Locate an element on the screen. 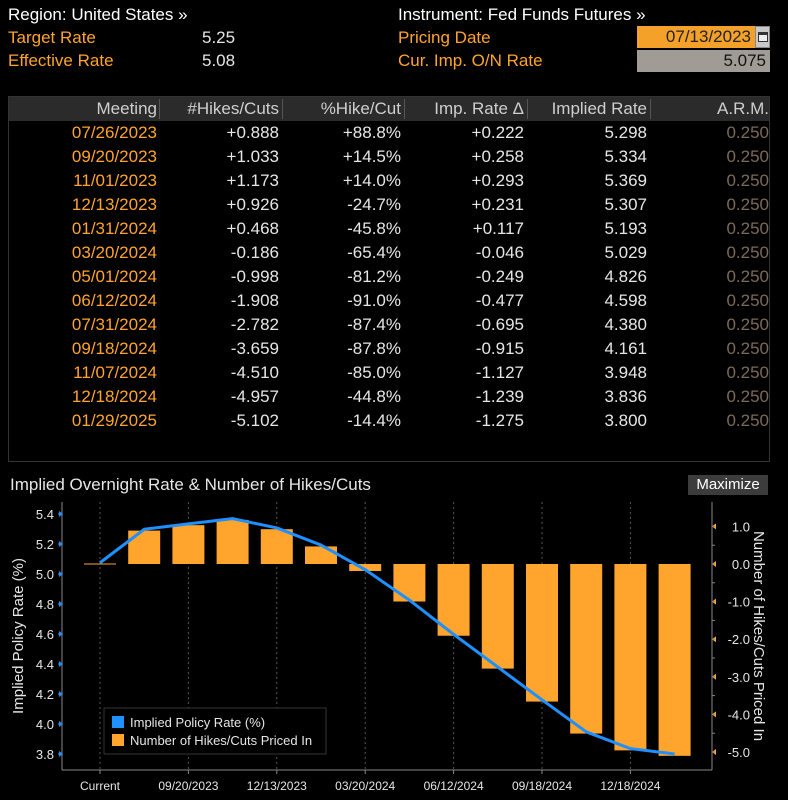 This screenshot has height=800, width=788. calendar-button is located at coordinates (762, 37).